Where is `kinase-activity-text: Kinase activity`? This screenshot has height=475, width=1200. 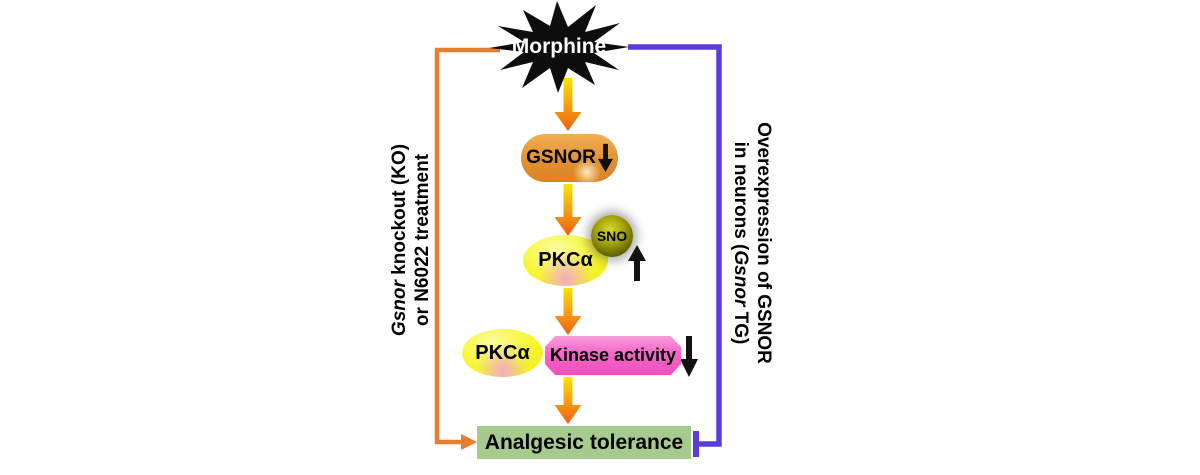 kinase-activity-text: Kinase activity is located at coordinates (613, 355).